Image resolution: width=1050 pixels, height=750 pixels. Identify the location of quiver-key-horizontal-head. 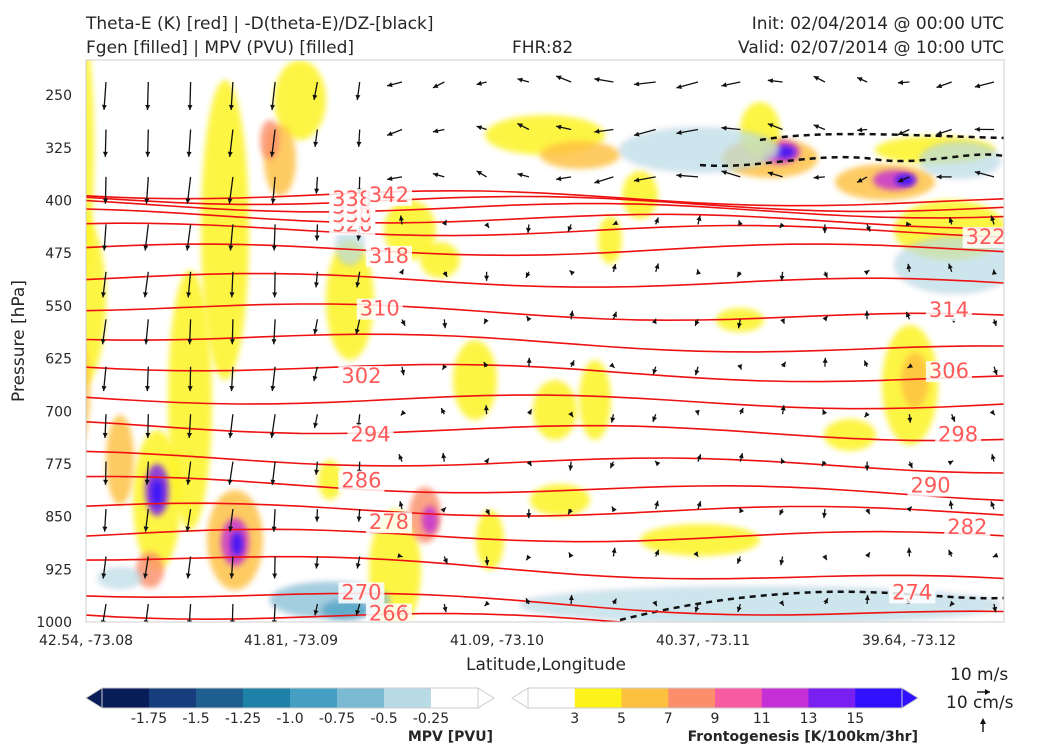
(987, 692).